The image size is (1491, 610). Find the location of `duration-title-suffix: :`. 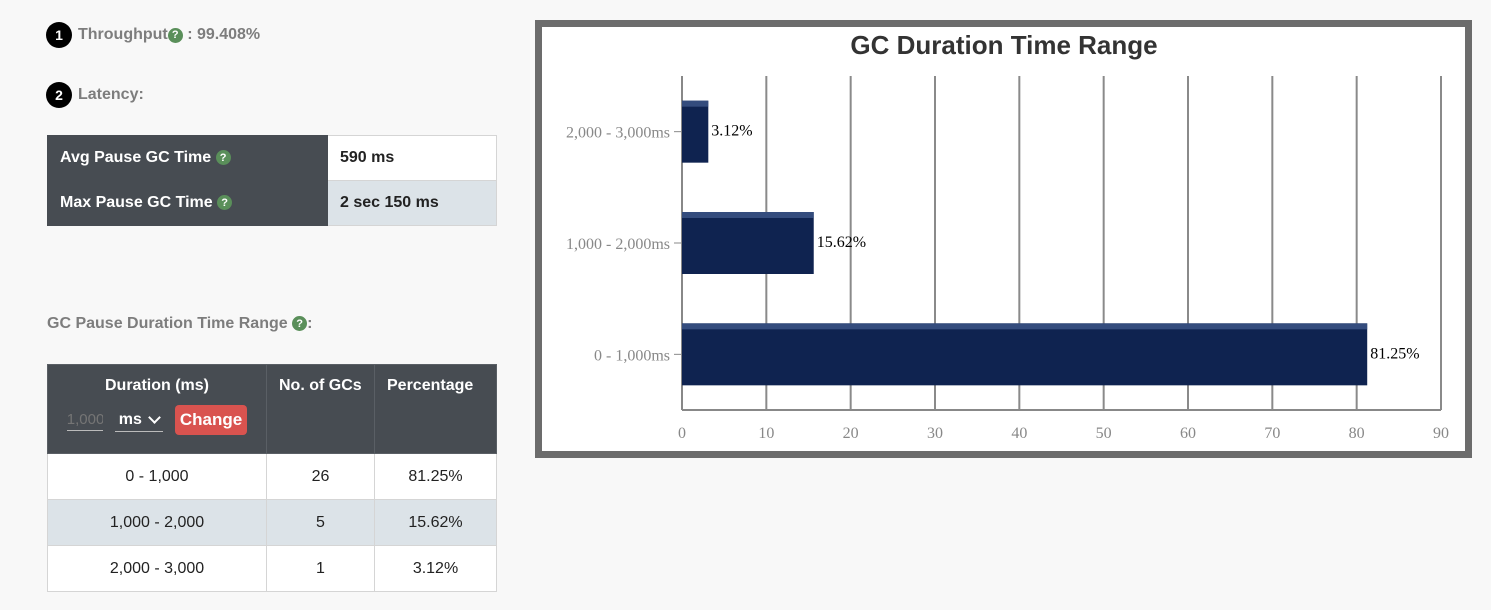

duration-title-suffix: : is located at coordinates (310, 323).